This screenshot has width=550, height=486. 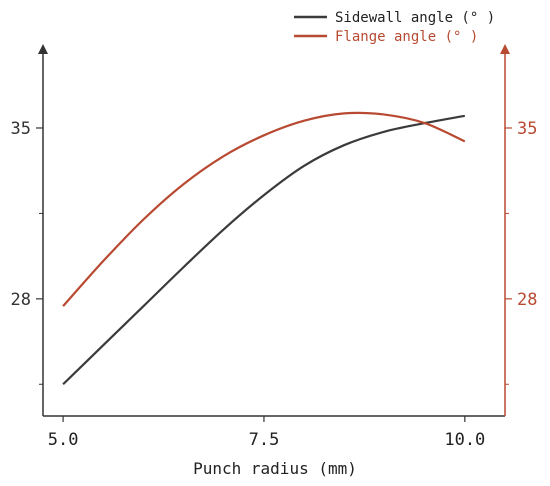 What do you see at coordinates (527, 300) in the screenshot?
I see `right-y-tick-label: 28` at bounding box center [527, 300].